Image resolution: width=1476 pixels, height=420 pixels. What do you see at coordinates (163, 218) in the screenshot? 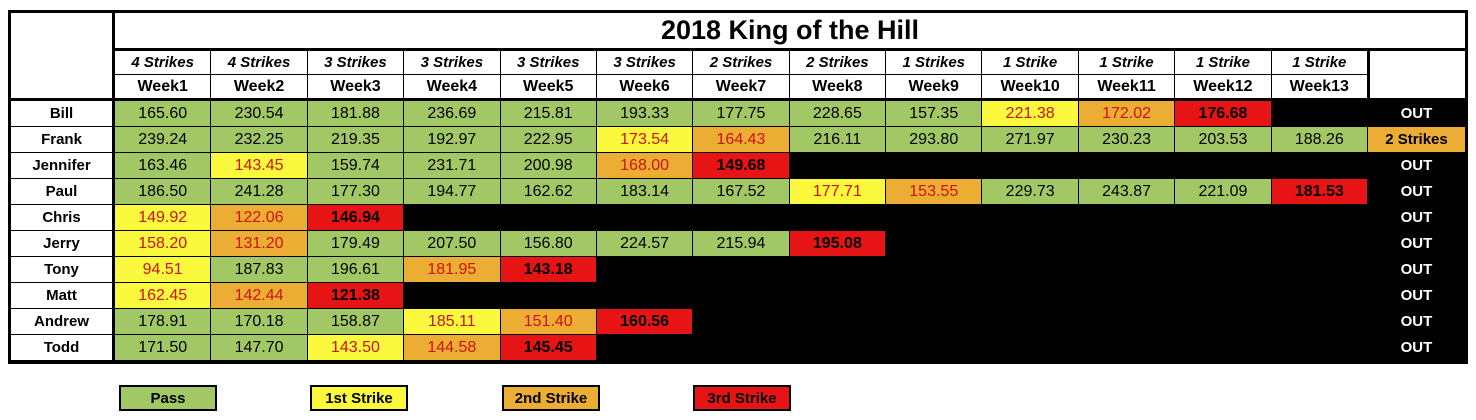
I see `score-cell: 149.92` at bounding box center [163, 218].